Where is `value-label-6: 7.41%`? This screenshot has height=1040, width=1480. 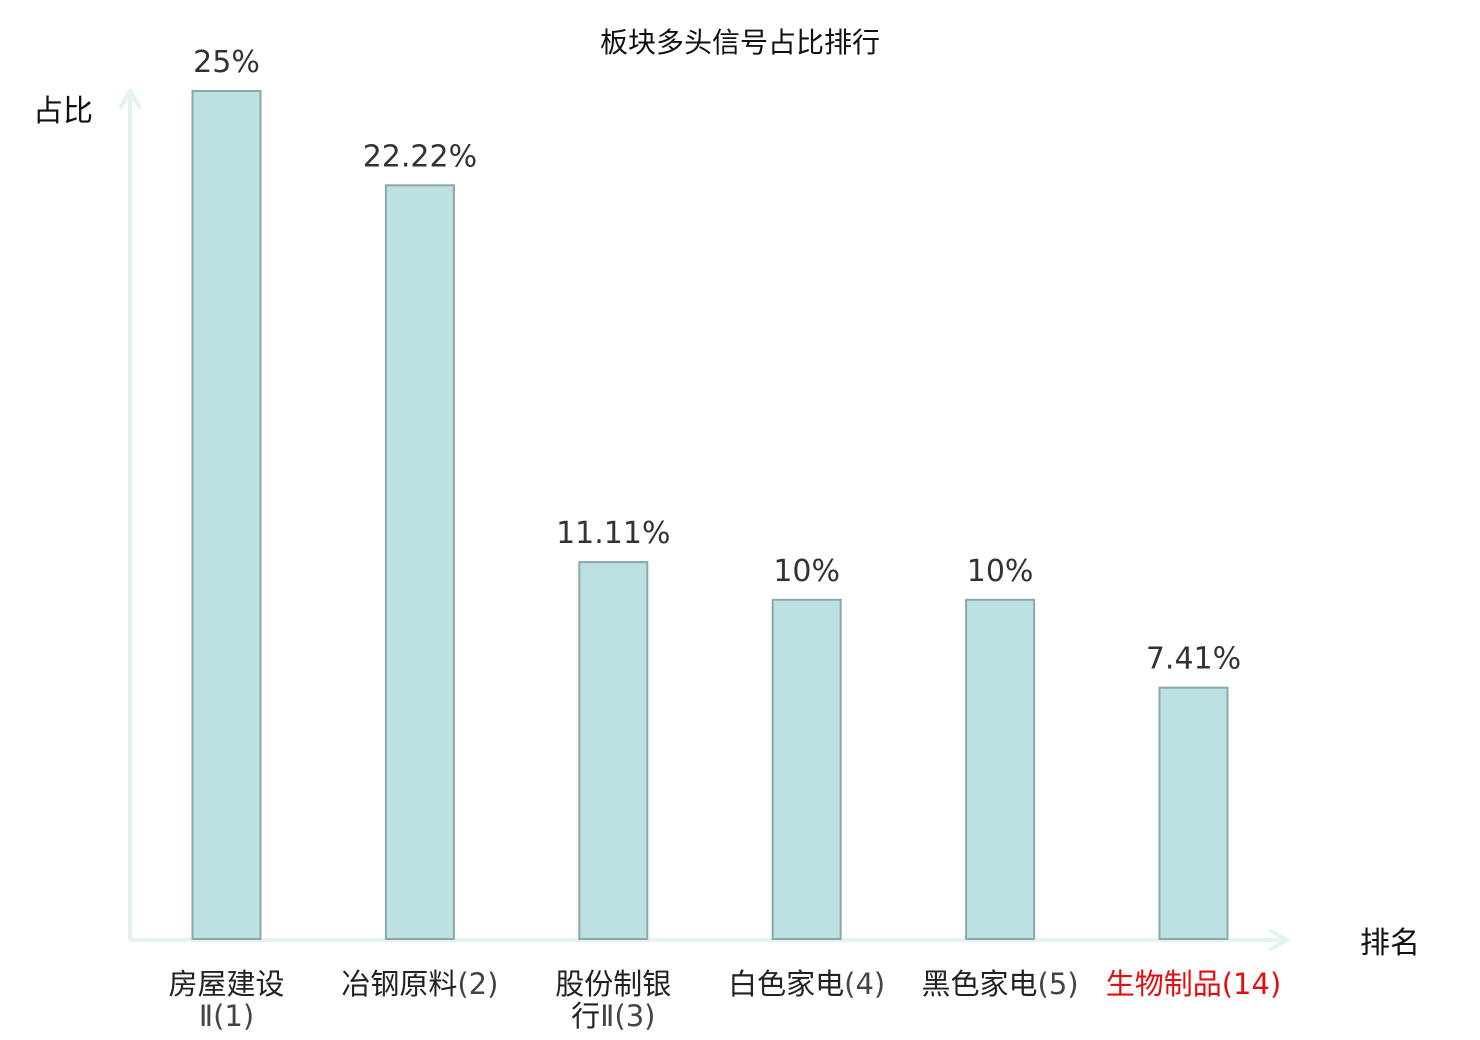 value-label-6: 7.41% is located at coordinates (1193, 659).